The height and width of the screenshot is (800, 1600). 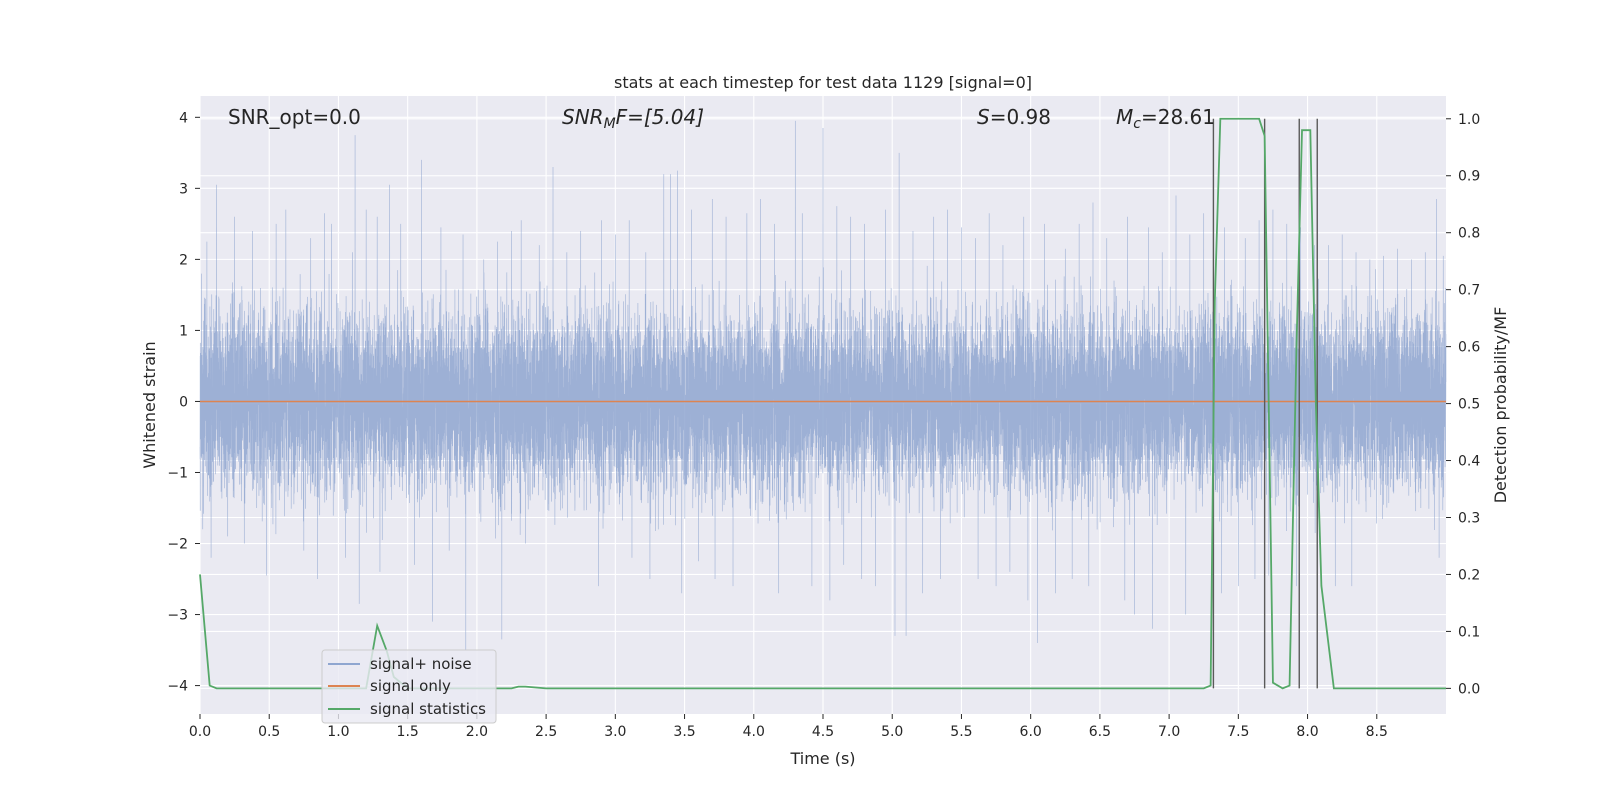 I want to click on y-tick-label: 4, so click(x=183, y=118).